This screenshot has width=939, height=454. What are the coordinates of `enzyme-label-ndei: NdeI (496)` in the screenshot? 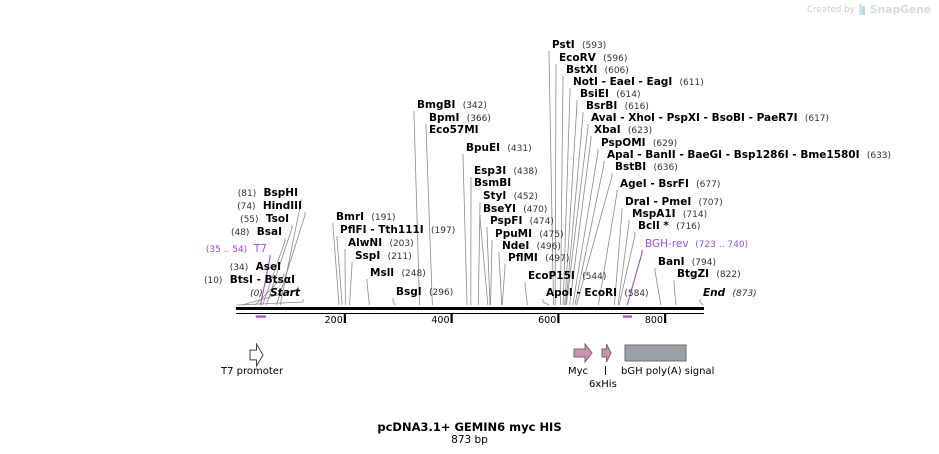 It's located at (531, 247).